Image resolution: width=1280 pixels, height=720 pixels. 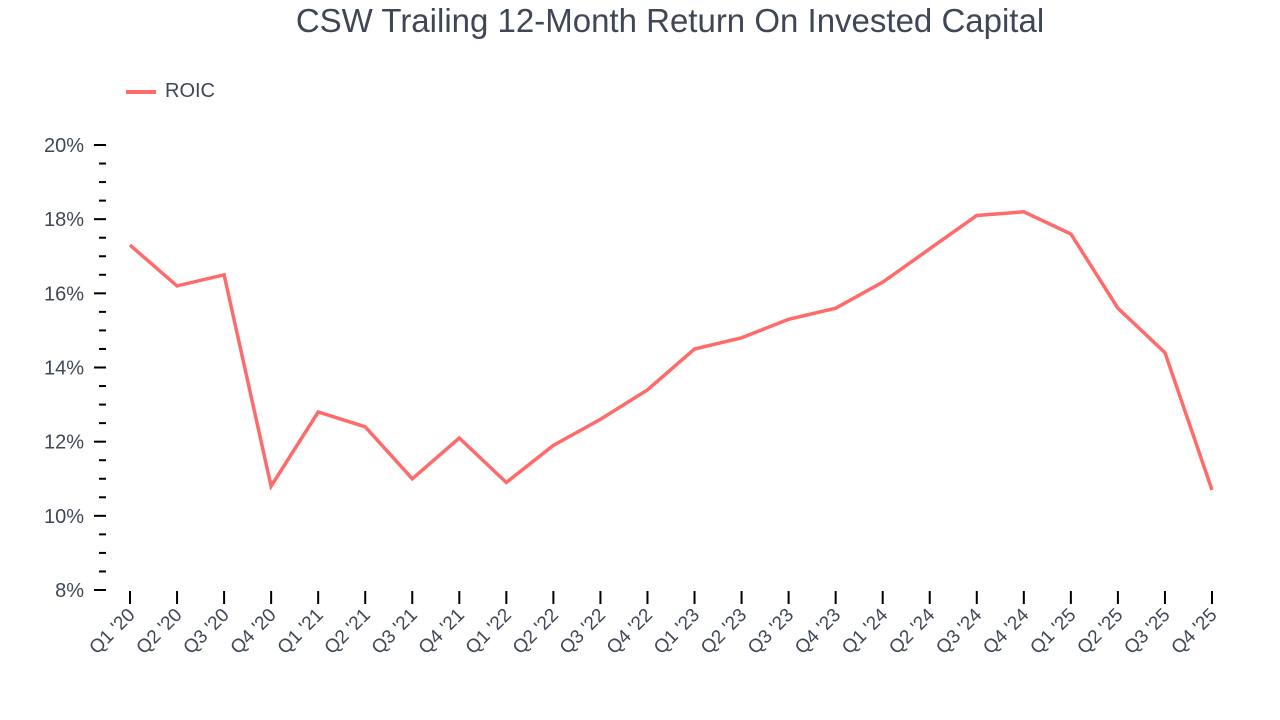 What do you see at coordinates (724, 632) in the screenshot?
I see `x-tick-label: Q2 '23` at bounding box center [724, 632].